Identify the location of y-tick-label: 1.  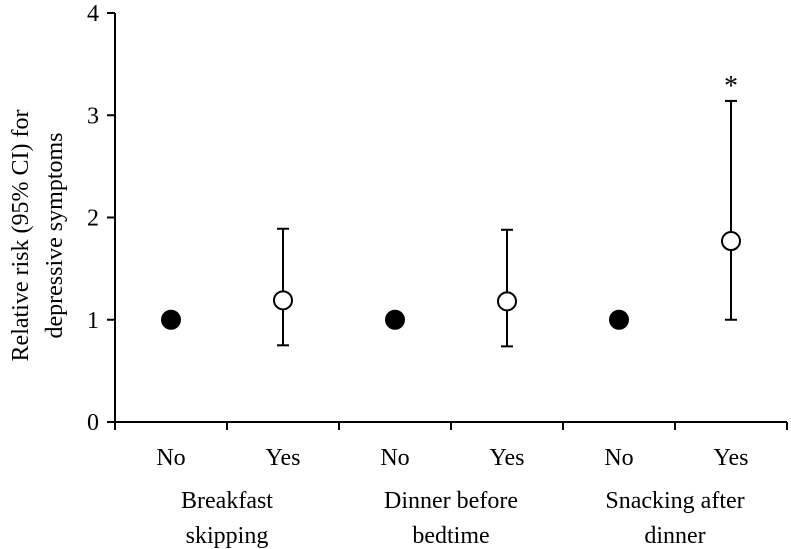
(93, 321).